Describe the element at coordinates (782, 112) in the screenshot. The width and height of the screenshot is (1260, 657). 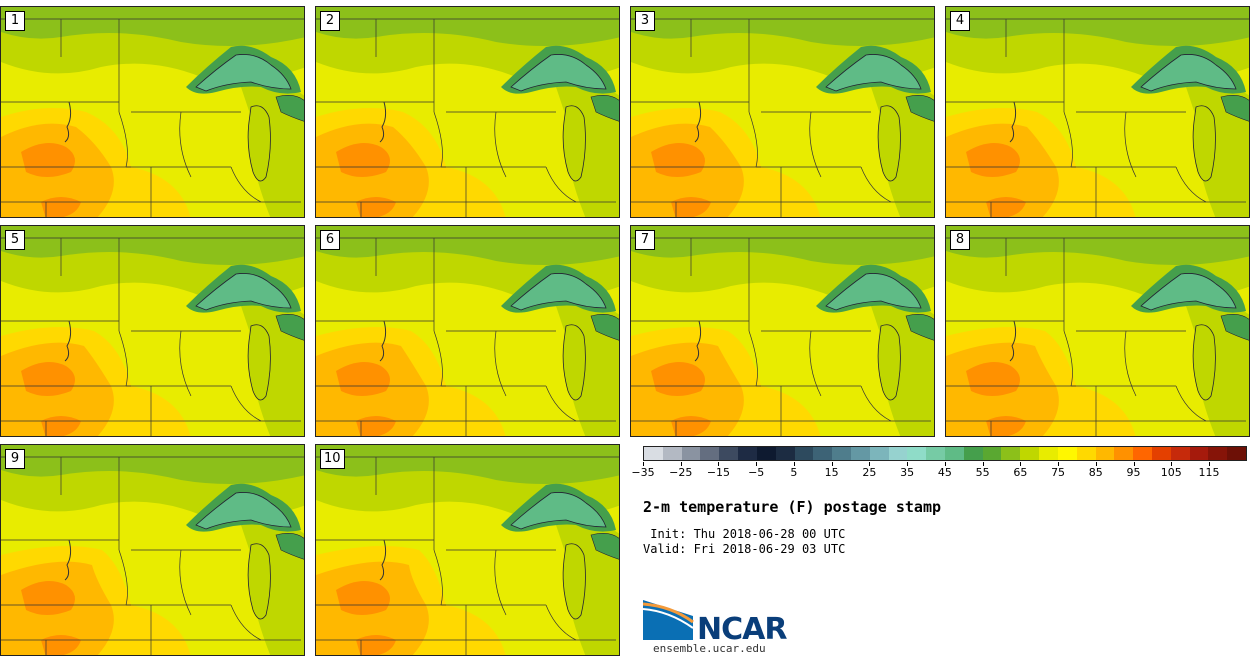
I see `stamp-panel-3: 3` at that location.